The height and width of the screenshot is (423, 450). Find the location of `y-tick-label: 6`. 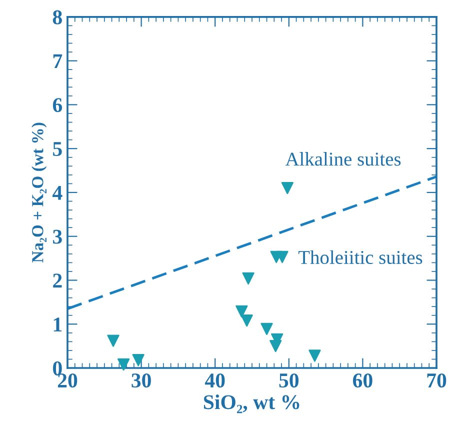

y-tick-label: 6 is located at coordinates (57, 105).